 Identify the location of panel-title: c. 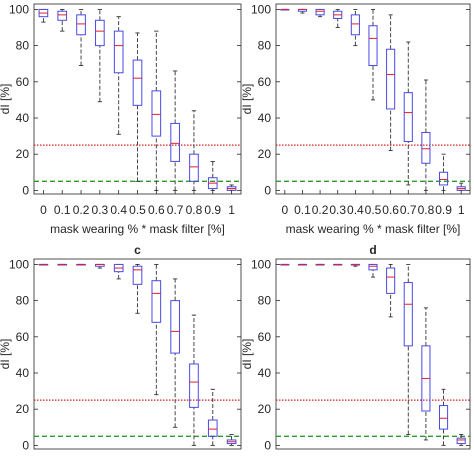
(137, 250).